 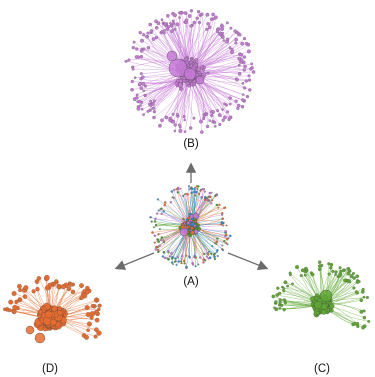 What do you see at coordinates (191, 144) in the screenshot?
I see `panel-label-b: (B)` at bounding box center [191, 144].